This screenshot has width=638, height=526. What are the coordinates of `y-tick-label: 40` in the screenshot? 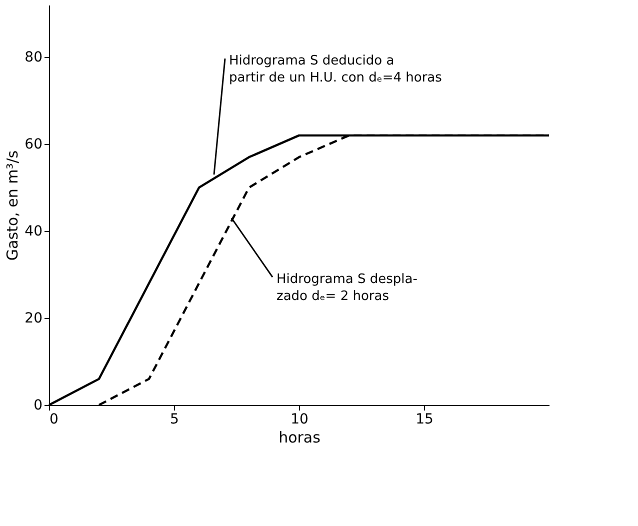 It's located at (33, 232).